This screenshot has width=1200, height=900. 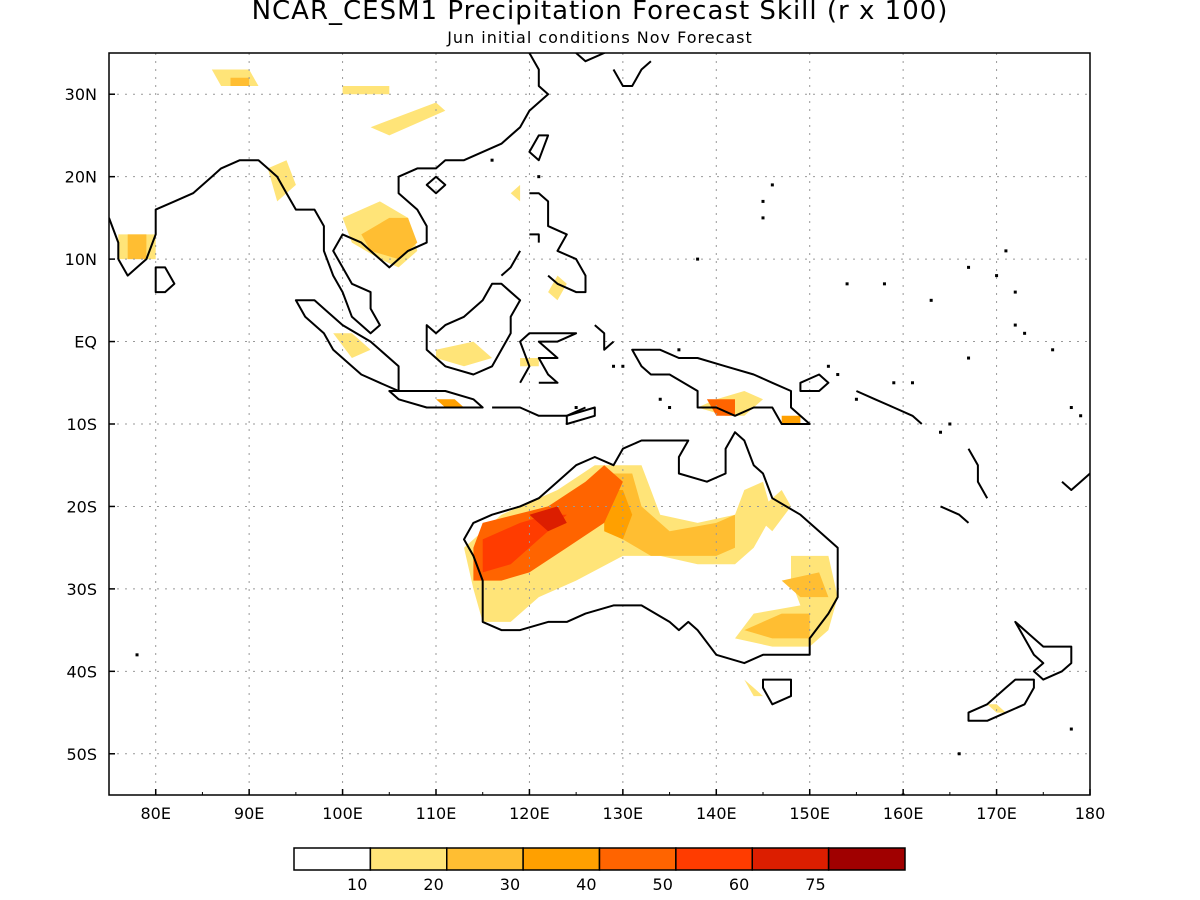 What do you see at coordinates (580, 415) in the screenshot?
I see `coastline-timor` at bounding box center [580, 415].